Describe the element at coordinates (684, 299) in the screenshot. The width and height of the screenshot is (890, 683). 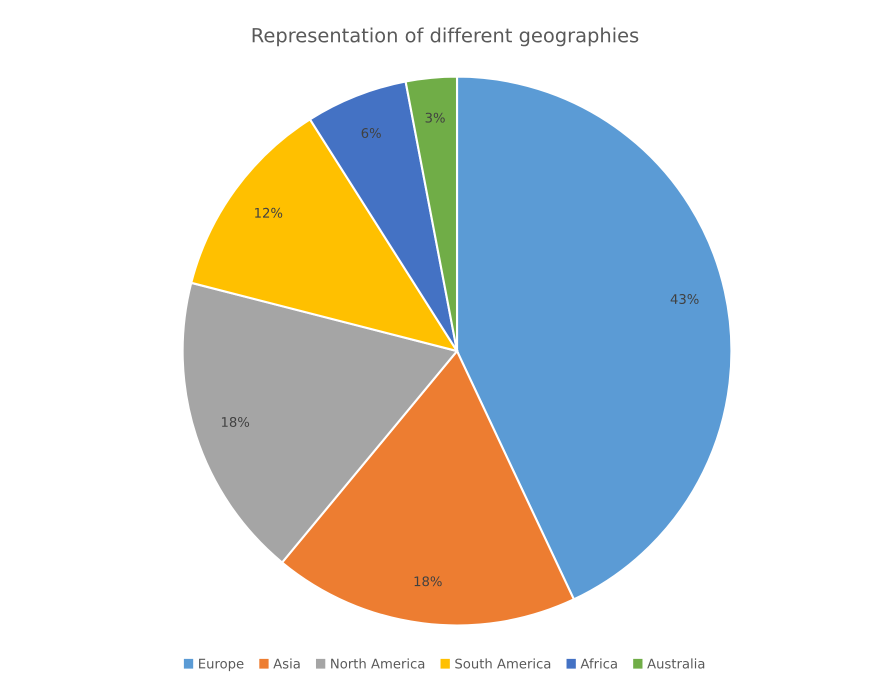
I see `data-label: 43%` at that location.